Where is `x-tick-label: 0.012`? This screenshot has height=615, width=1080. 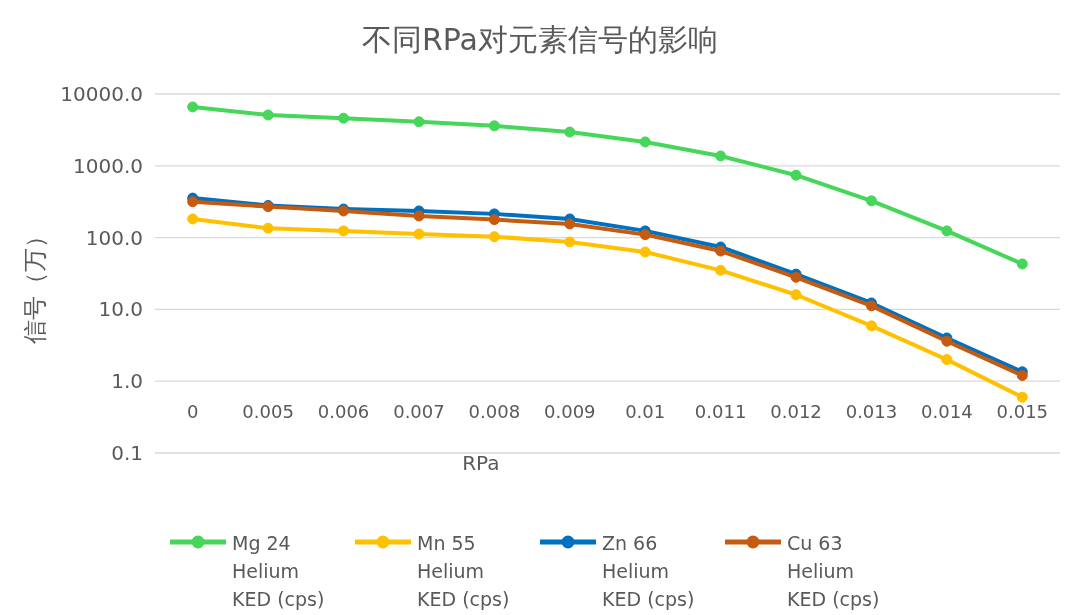 x-tick-label: 0.012 is located at coordinates (796, 411).